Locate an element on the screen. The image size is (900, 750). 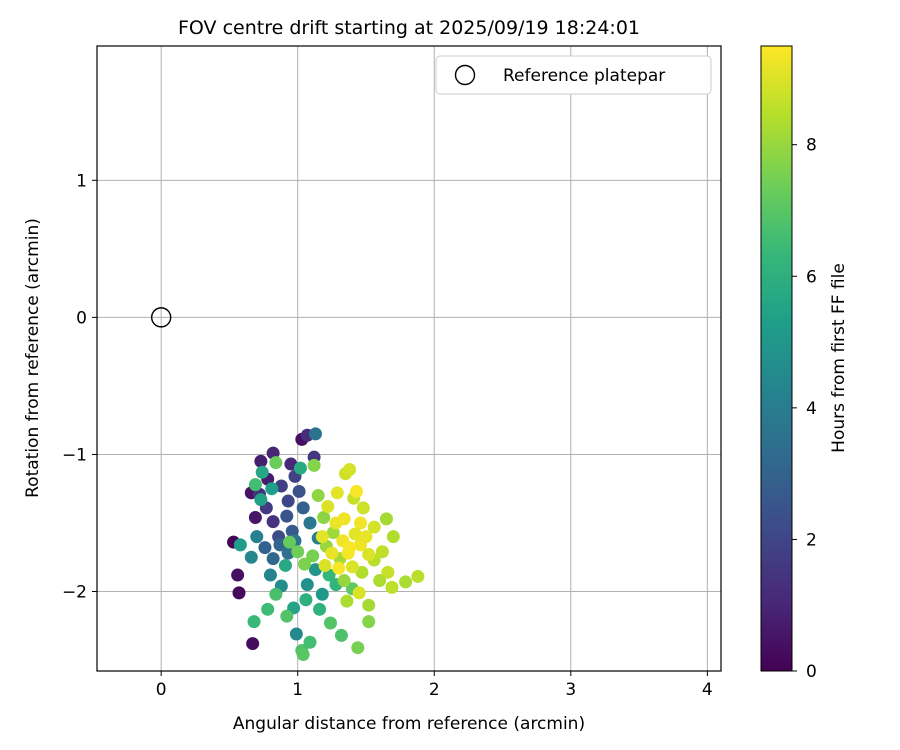
colorbar: 0 2 4 6 8 Hours from first FF file is located at coordinates (804, 363).